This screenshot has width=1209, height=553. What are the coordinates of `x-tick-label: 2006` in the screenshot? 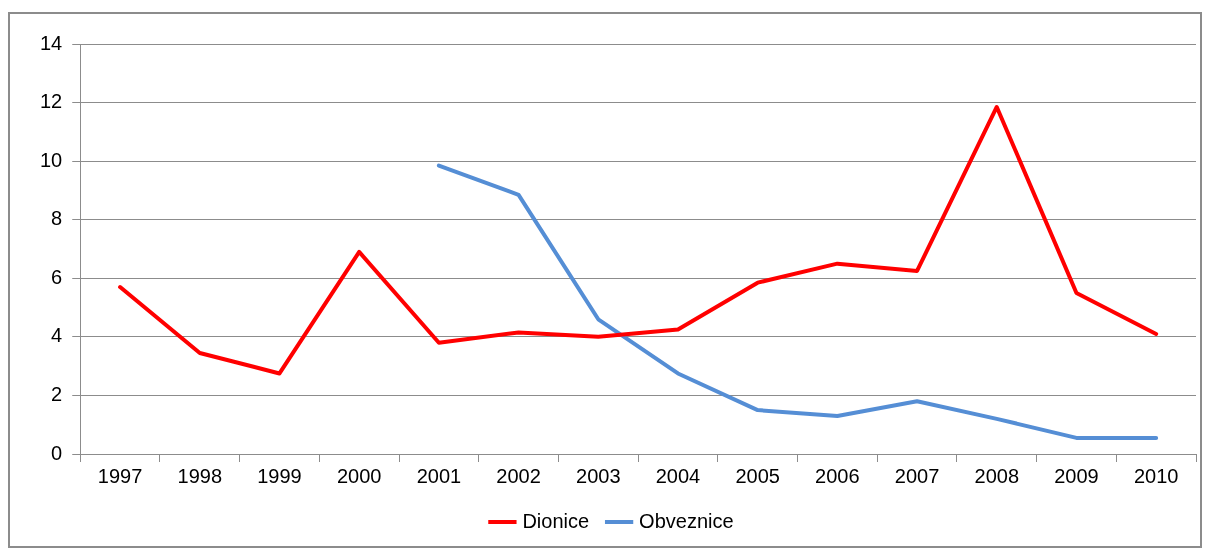 It's located at (837, 475).